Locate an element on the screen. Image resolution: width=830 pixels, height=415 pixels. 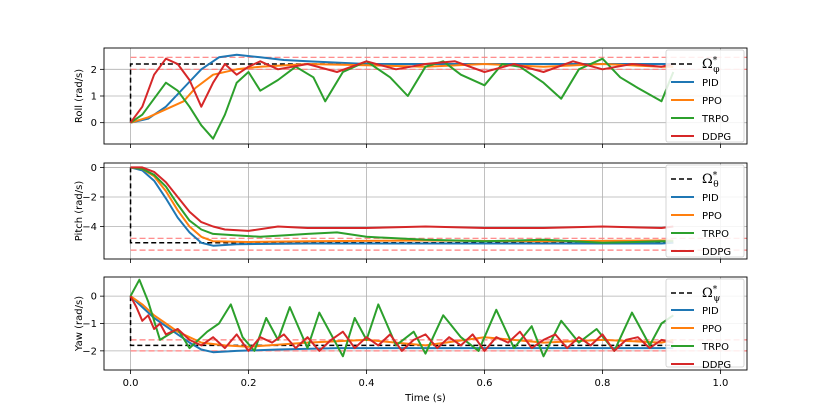
x-tick-label: 0.0 is located at coordinates (131, 383).